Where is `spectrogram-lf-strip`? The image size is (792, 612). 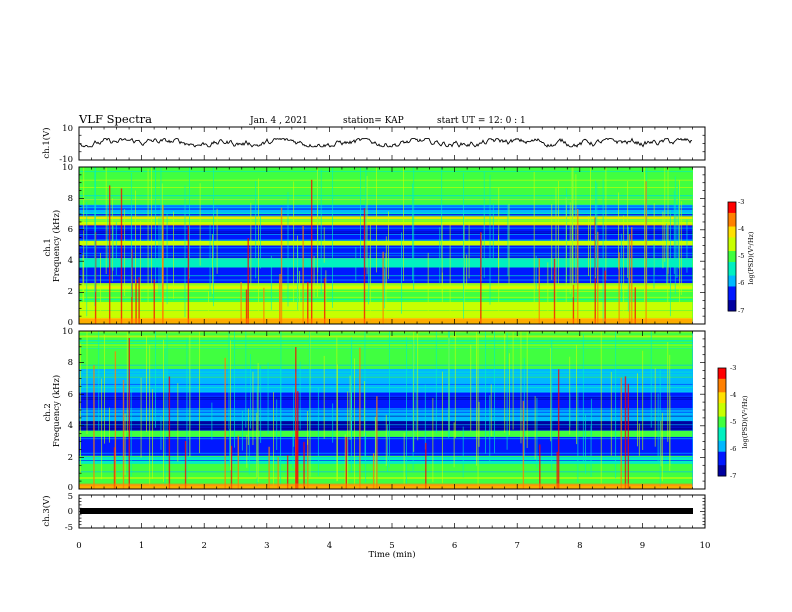 spectrogram-lf-strip is located at coordinates (386, 486).